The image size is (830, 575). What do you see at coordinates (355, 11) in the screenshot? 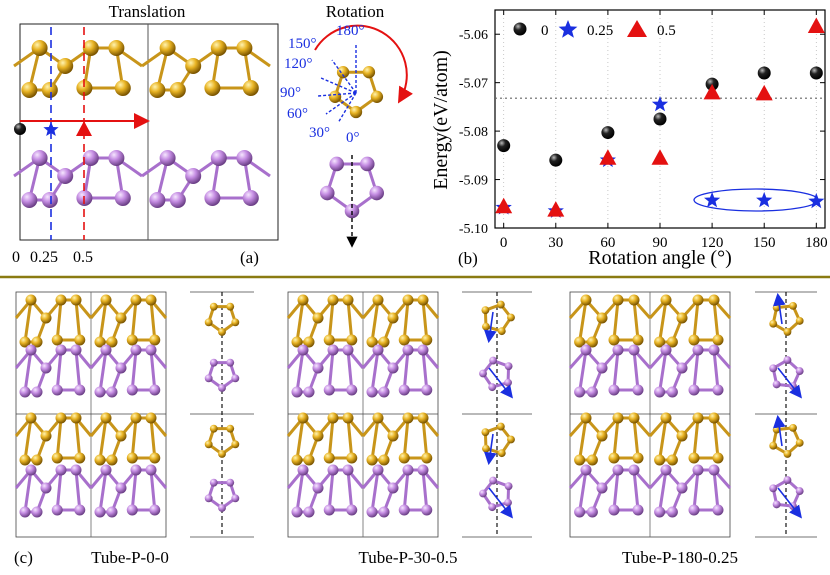
I see `rotation-title: Rotation` at bounding box center [355, 11].